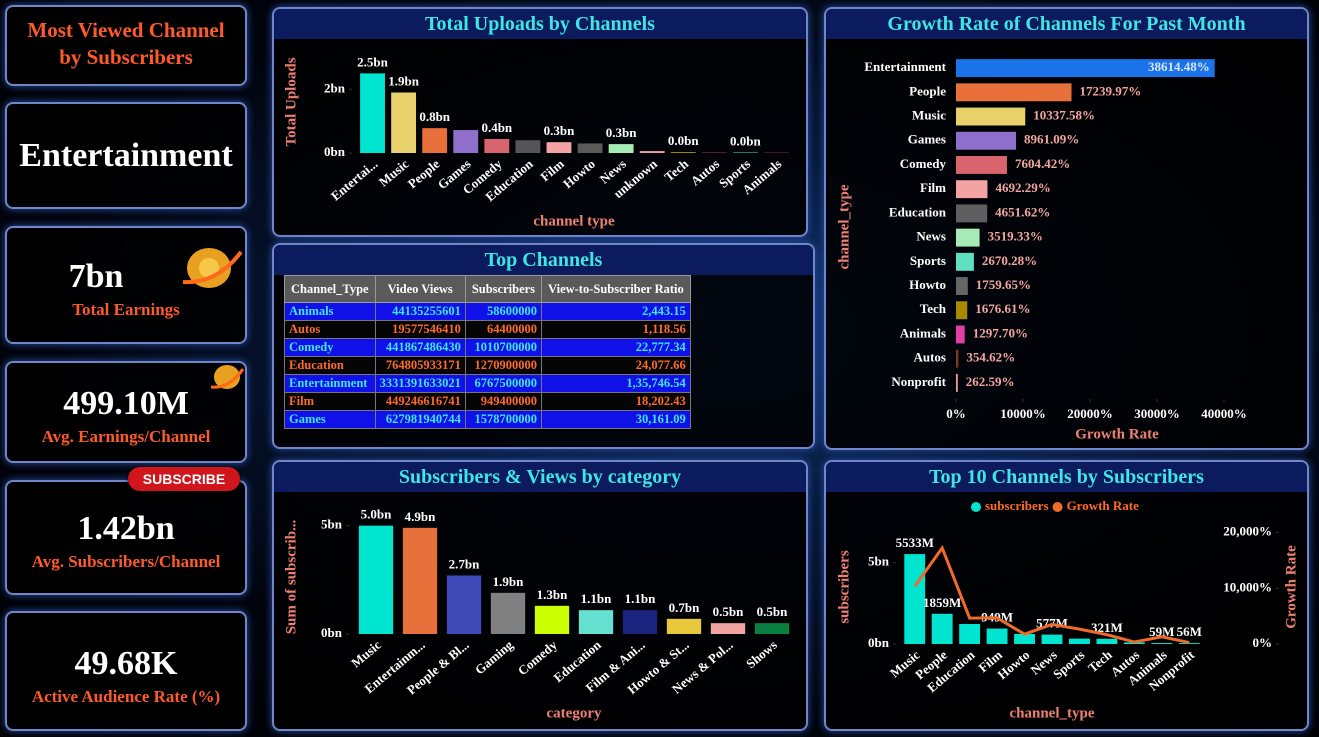 This screenshot has height=737, width=1319. Describe the element at coordinates (330, 347) in the screenshot. I see `table-cell: Comedy` at that location.